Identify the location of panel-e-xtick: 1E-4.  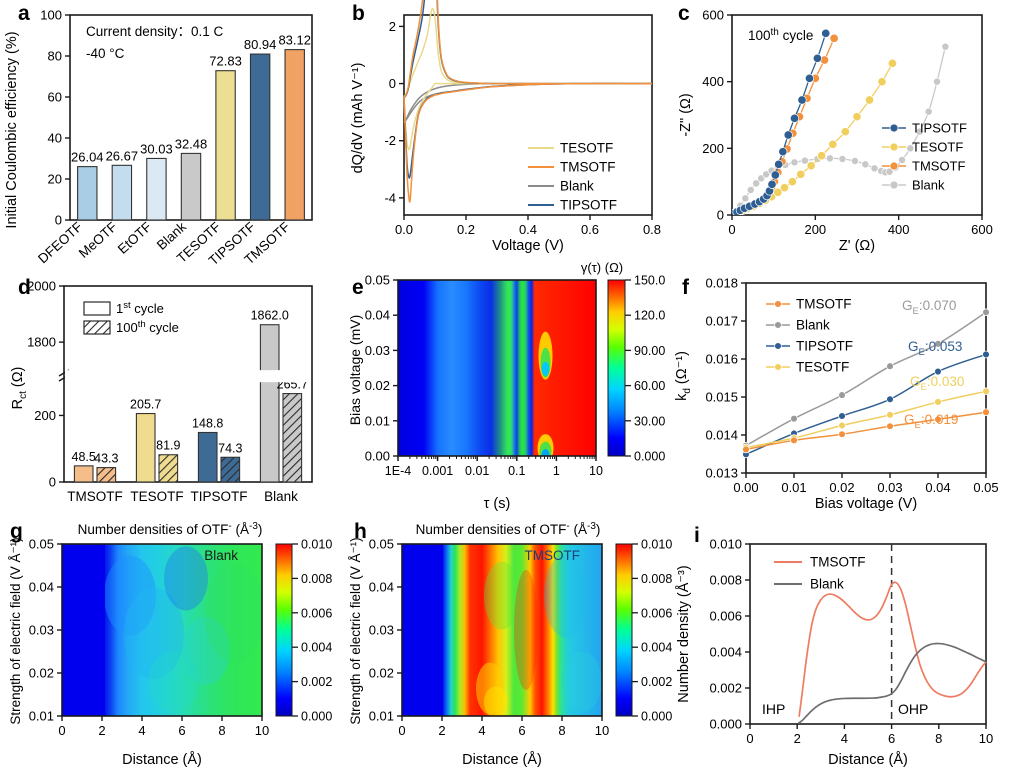
(398, 471).